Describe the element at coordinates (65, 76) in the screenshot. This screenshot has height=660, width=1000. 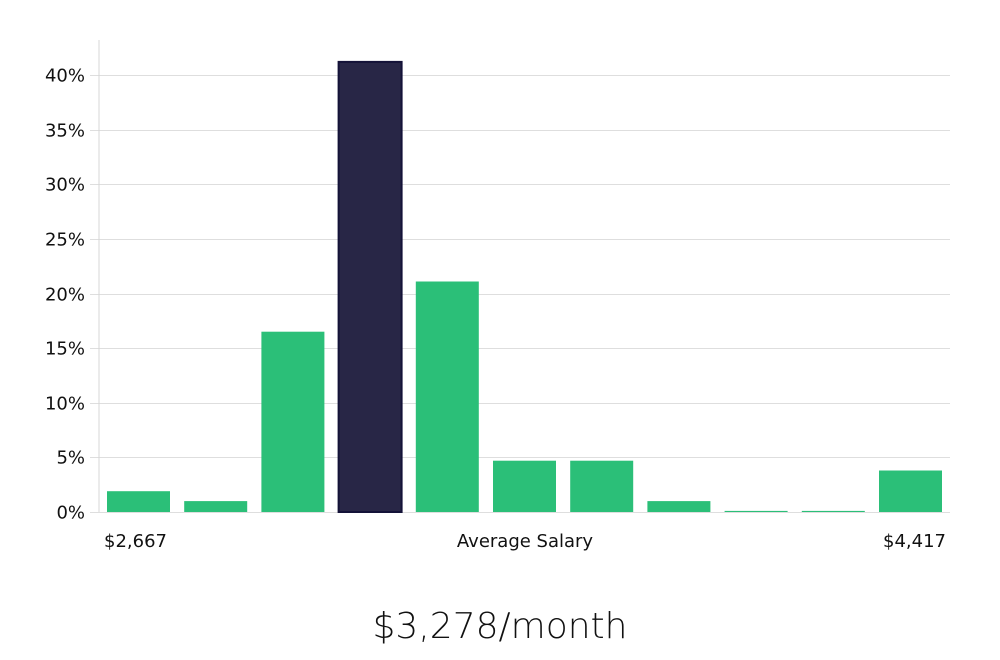
I see `y-tick-label: 40%` at that location.